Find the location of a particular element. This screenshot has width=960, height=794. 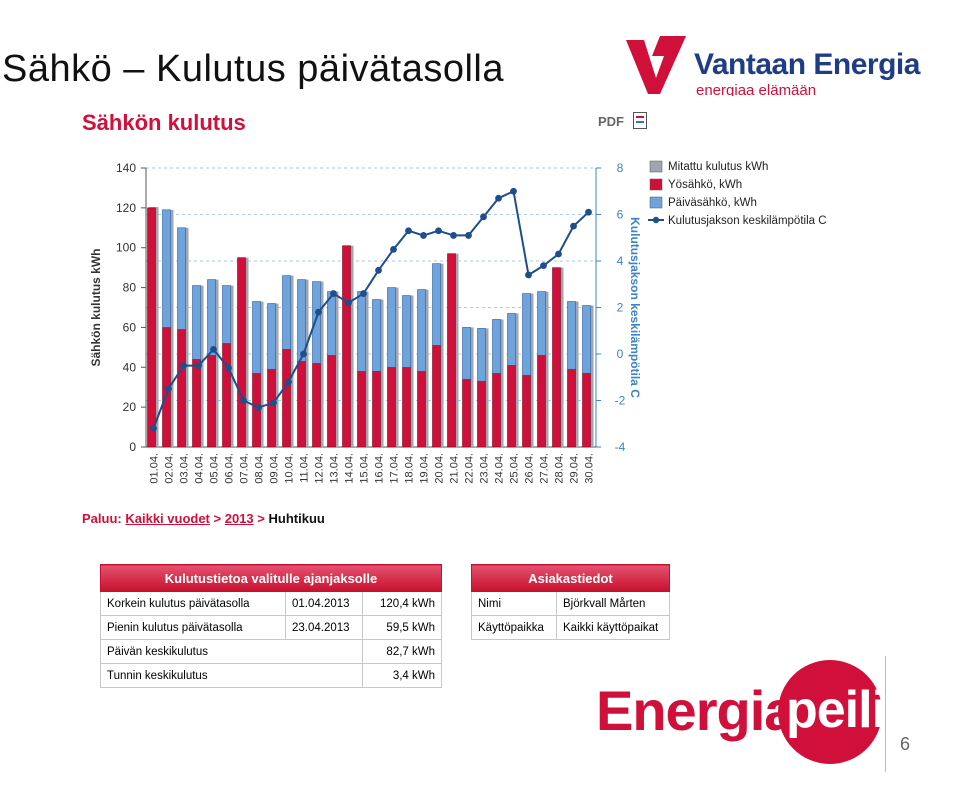

y-tick-label: 0 is located at coordinates (132, 447).